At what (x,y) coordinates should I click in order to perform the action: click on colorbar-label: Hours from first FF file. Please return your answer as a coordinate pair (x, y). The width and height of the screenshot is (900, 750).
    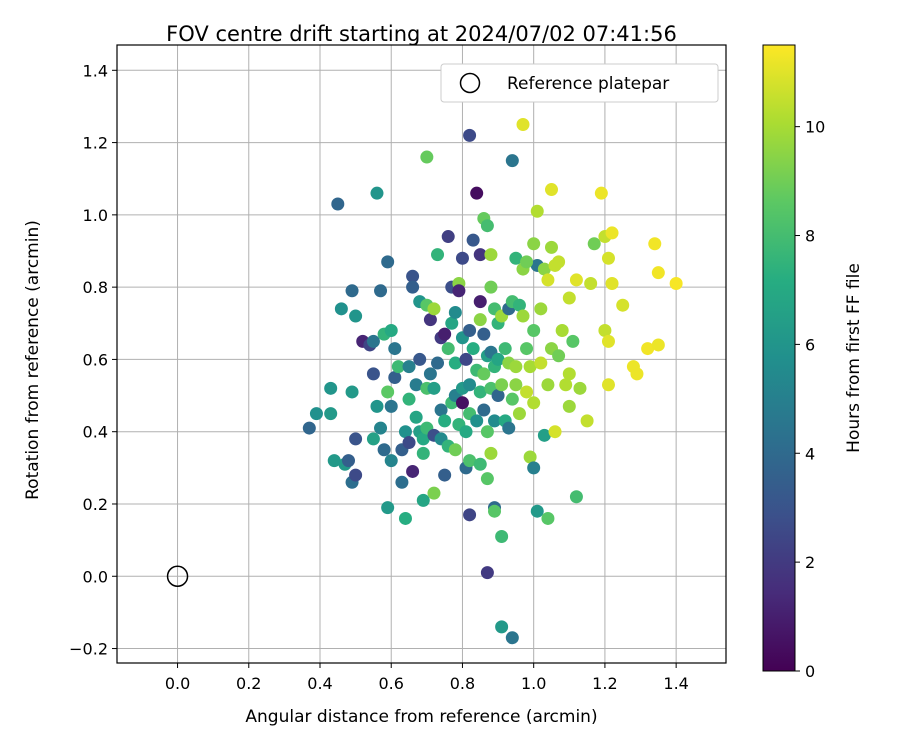
    Looking at the image, I should click on (854, 358).